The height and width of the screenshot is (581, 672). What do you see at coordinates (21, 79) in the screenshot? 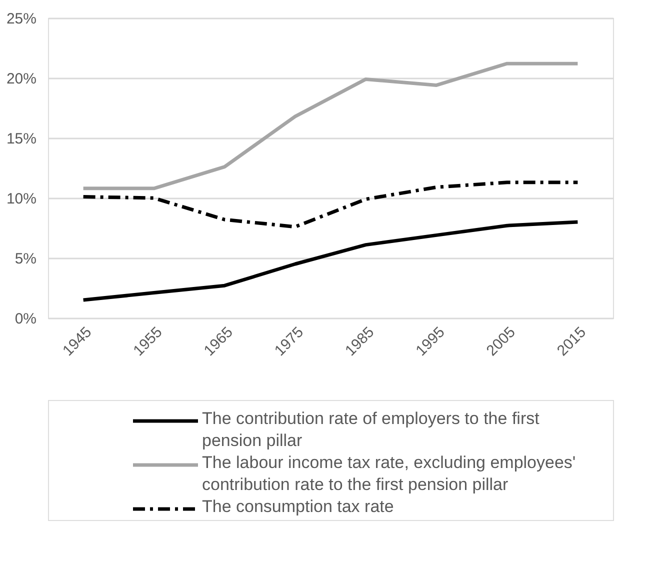
I see `y-tick-label: 20%` at bounding box center [21, 79].